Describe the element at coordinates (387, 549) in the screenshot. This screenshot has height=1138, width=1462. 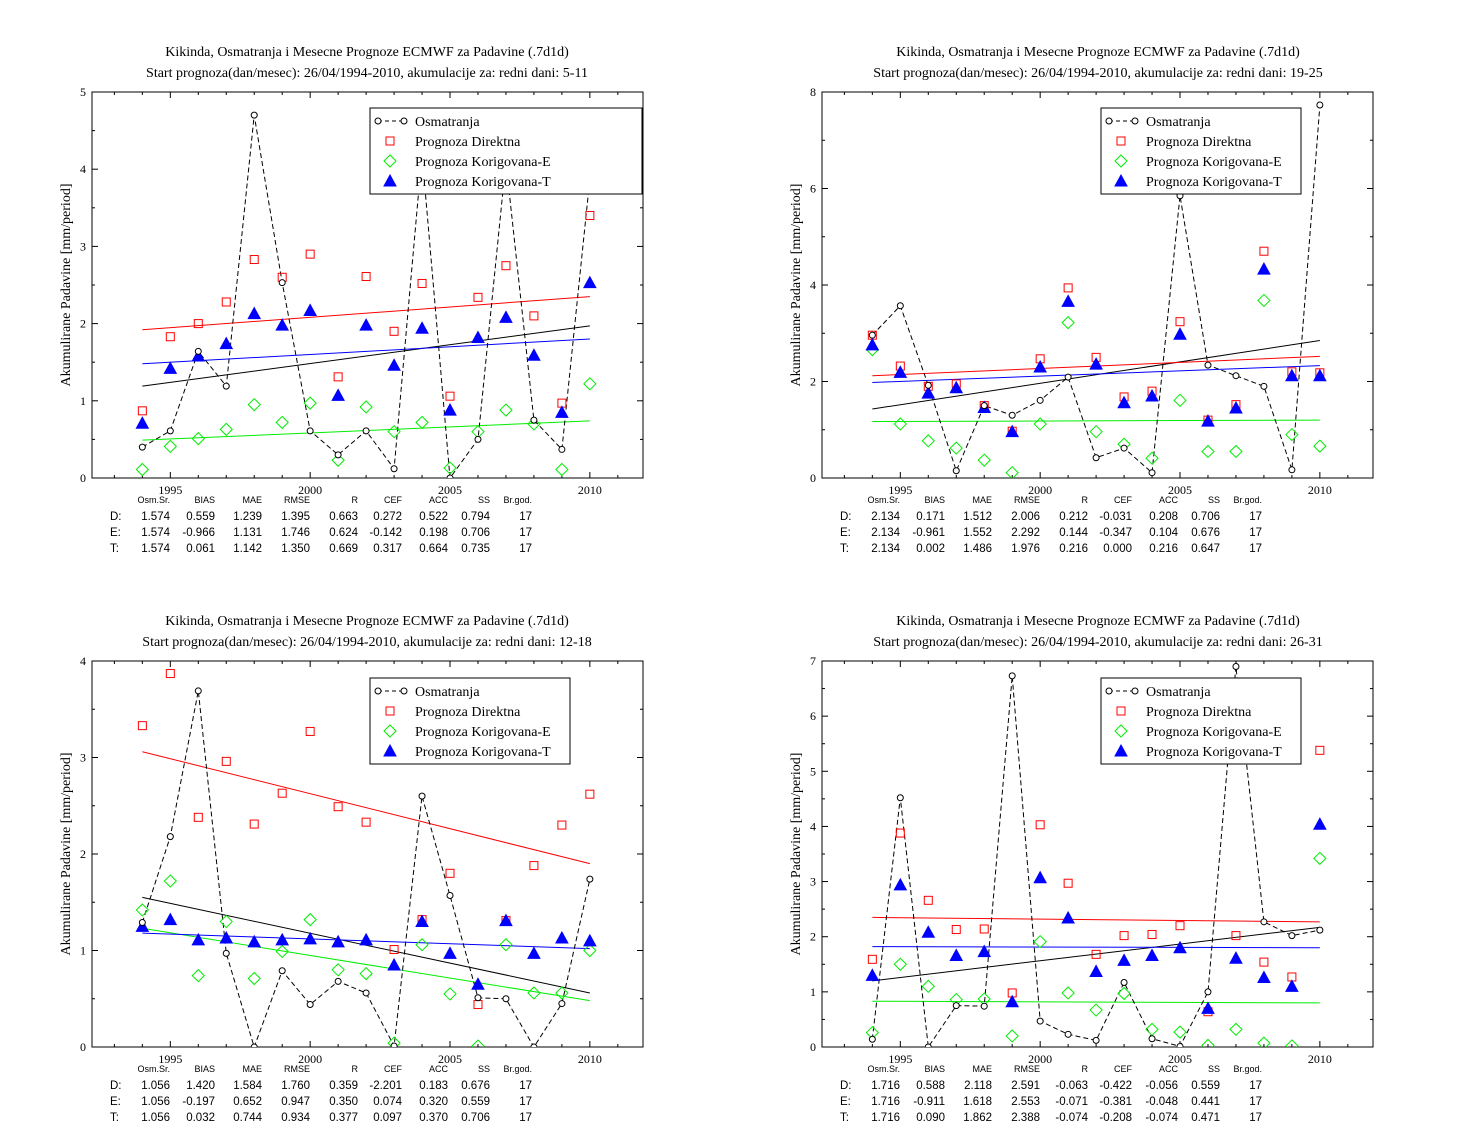
I see `stats-cell: 0.317` at that location.